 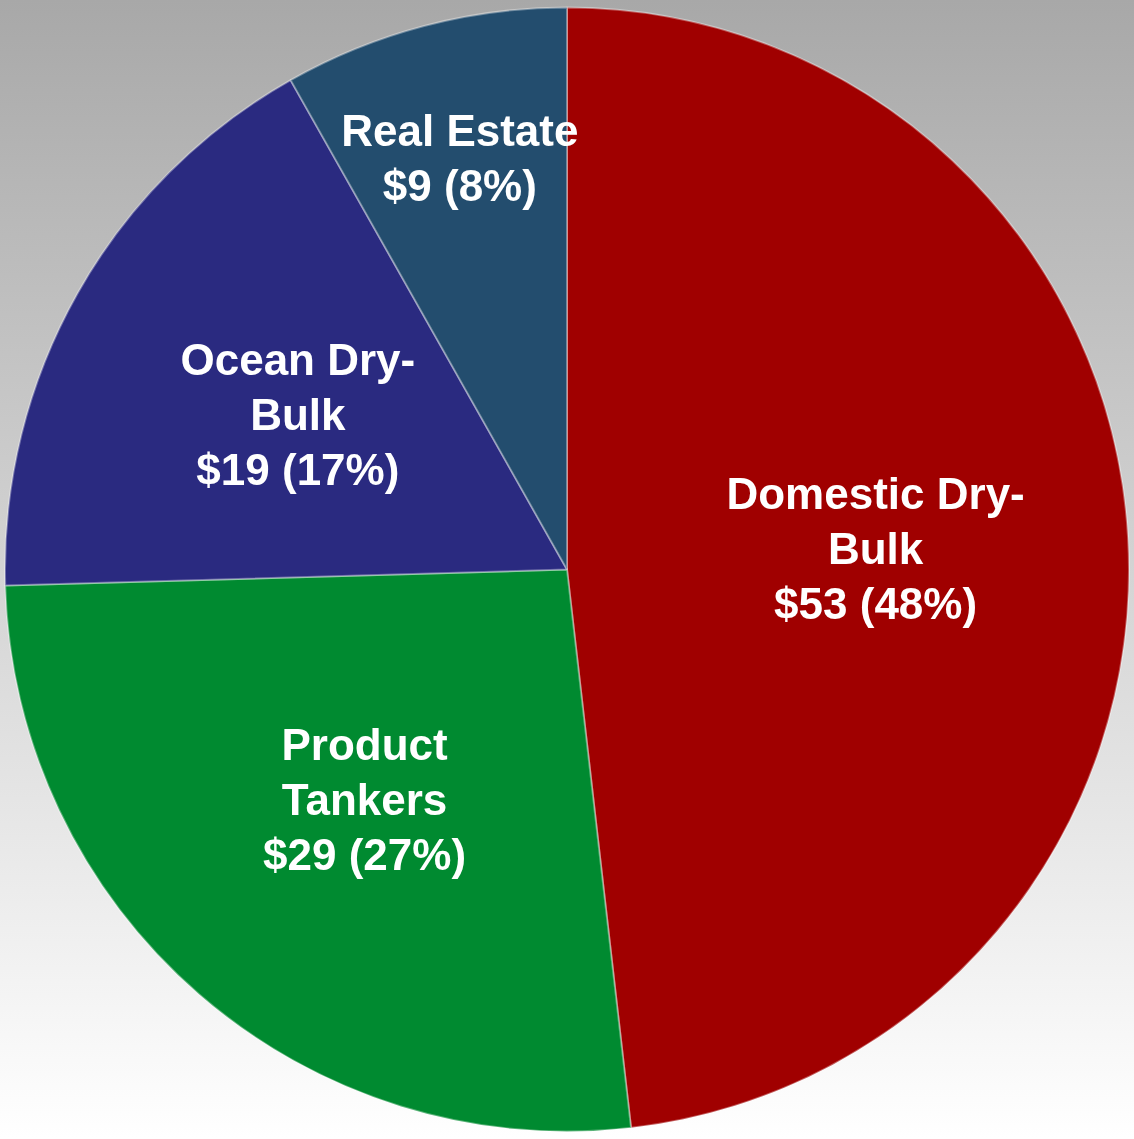 What do you see at coordinates (876, 603) in the screenshot?
I see `data-label: $53 (48%)` at bounding box center [876, 603].